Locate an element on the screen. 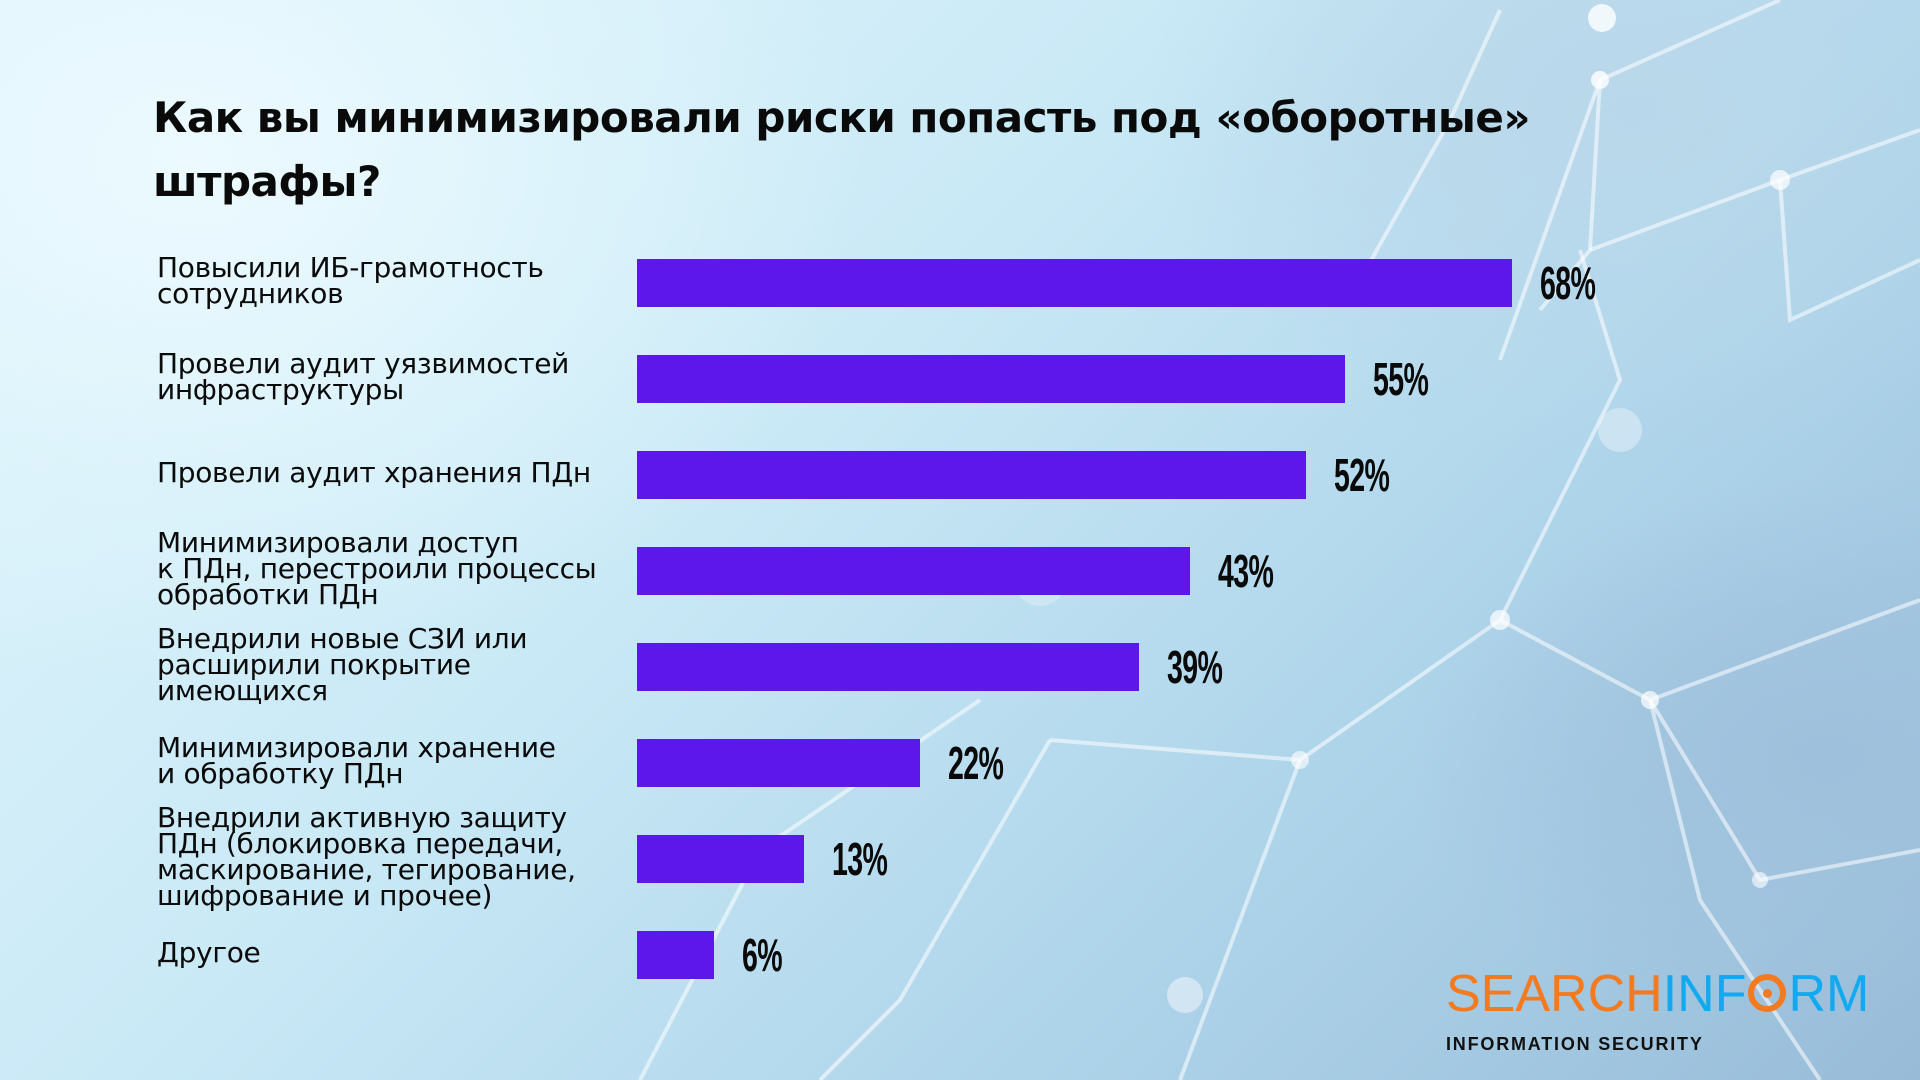  category-label-line: Внедрили новые СЗИ или is located at coordinates (342, 638).